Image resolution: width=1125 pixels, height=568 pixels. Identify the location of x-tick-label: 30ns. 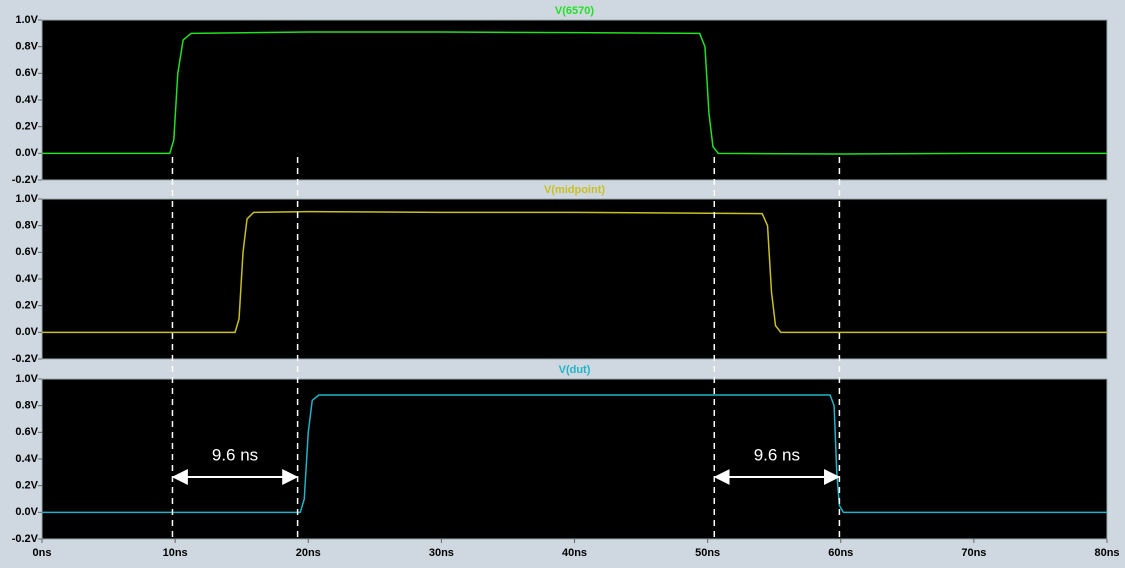
(441, 553).